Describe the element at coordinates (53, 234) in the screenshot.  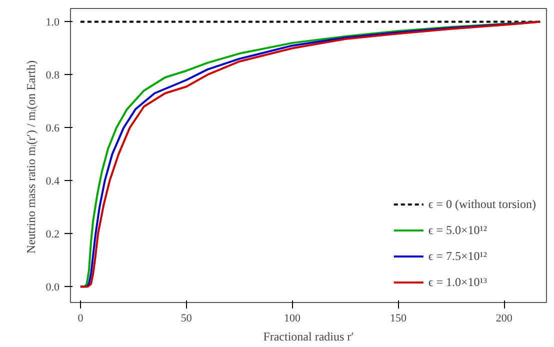
I see `y-tick-label: 0.2` at that location.